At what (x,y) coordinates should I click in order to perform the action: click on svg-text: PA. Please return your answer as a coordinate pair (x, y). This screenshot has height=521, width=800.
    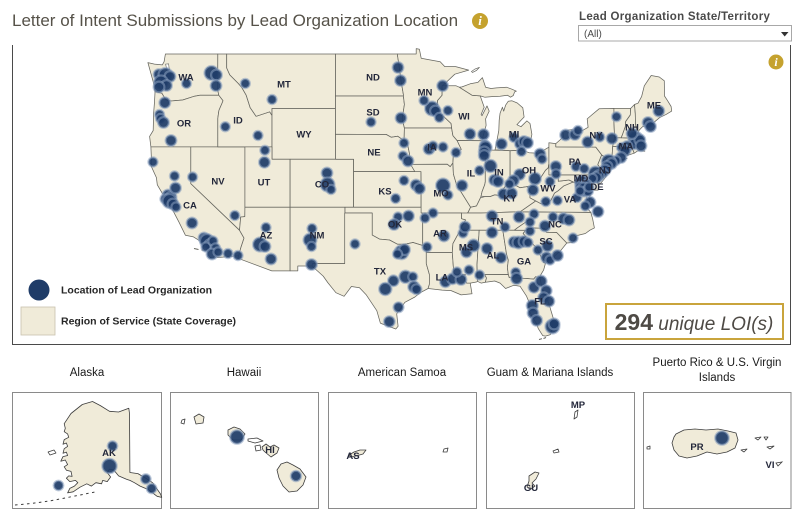
    Looking at the image, I should click on (575, 162).